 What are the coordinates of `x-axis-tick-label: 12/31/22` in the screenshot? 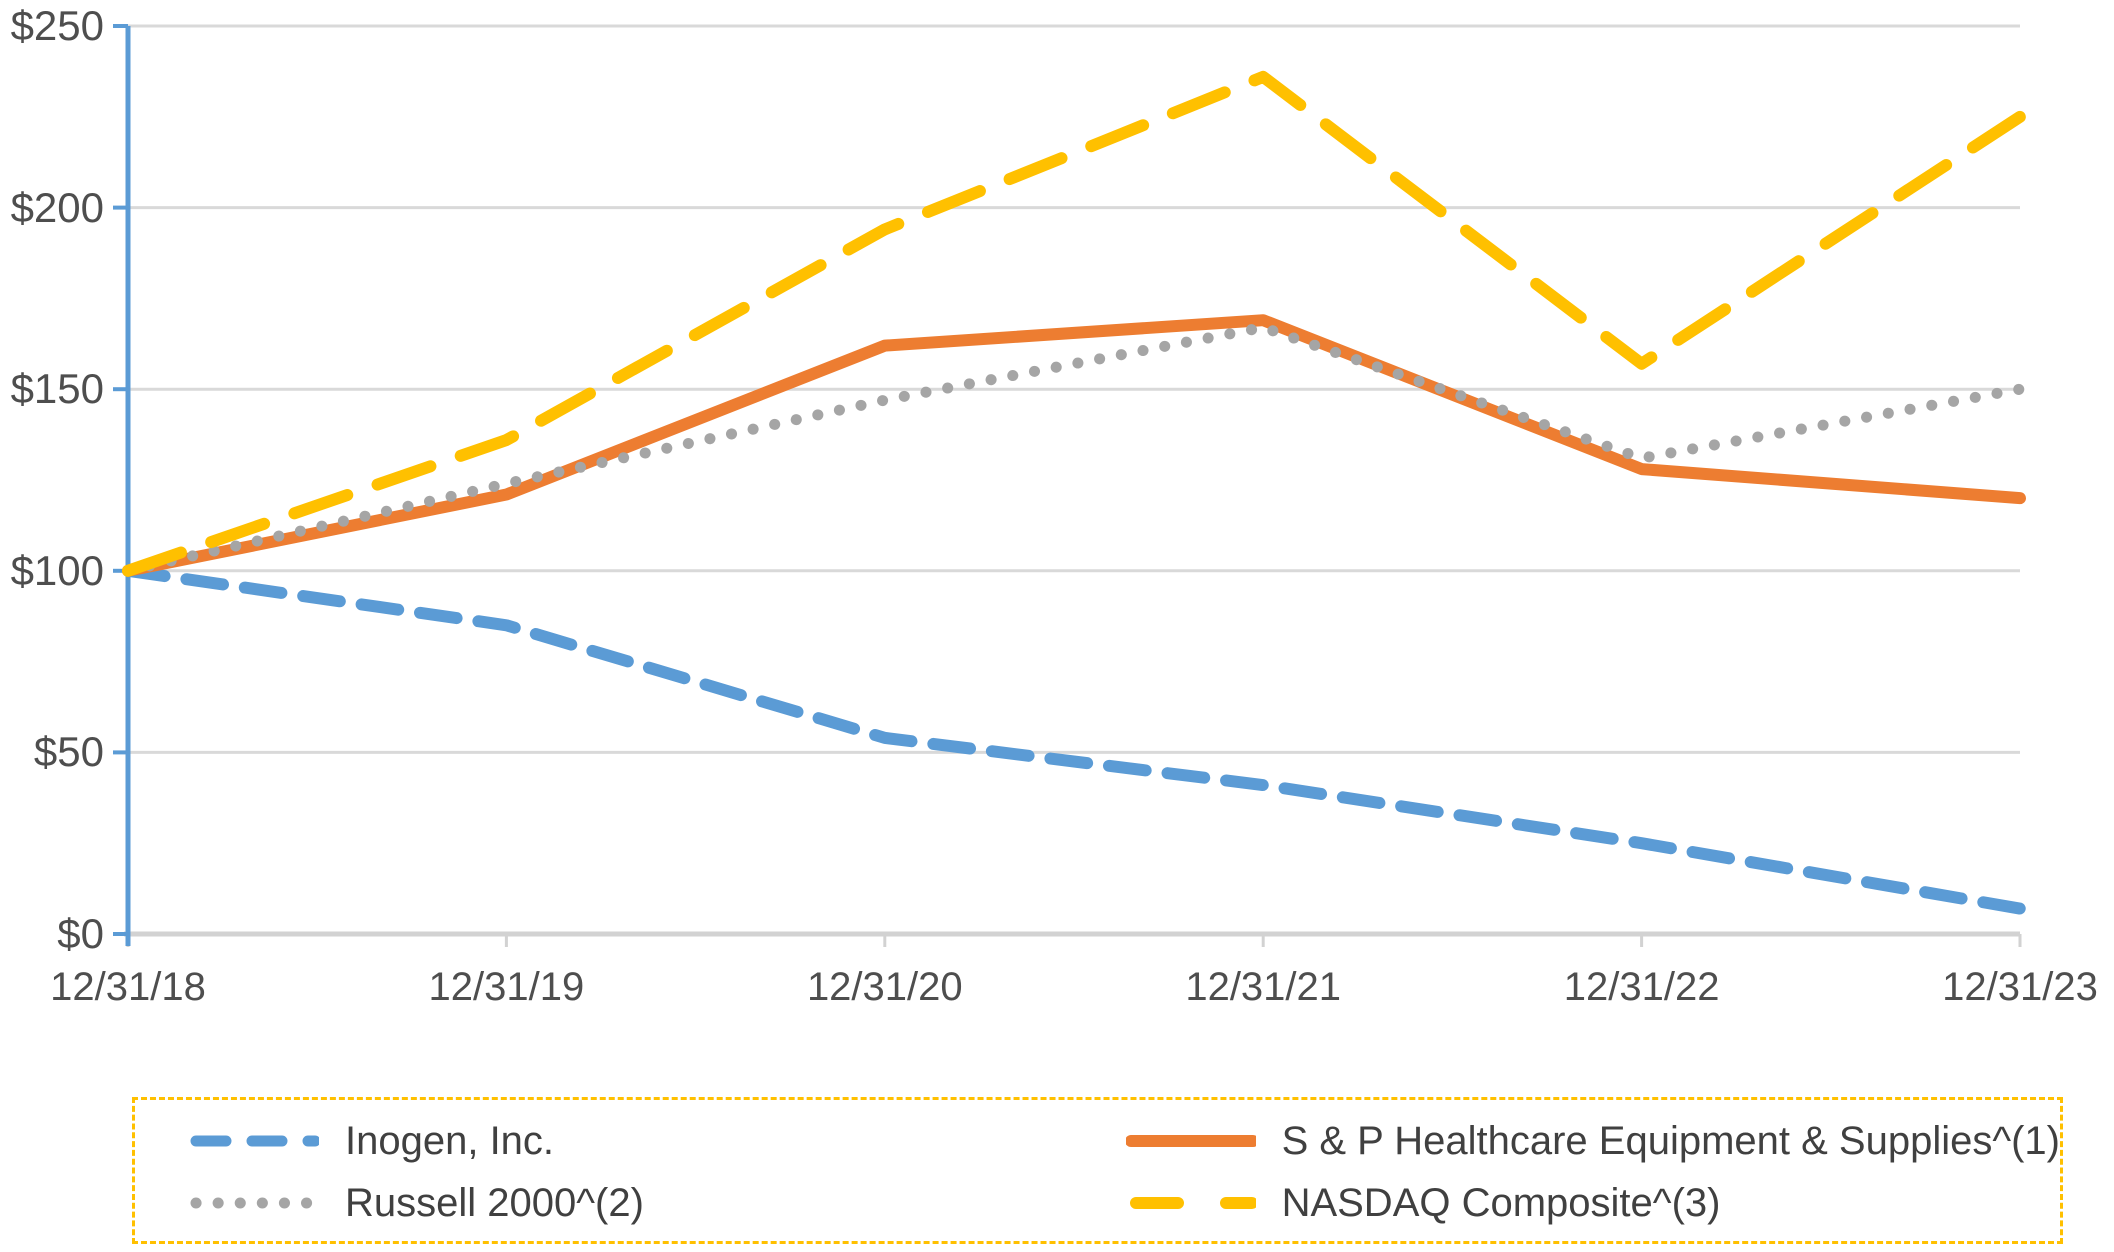 It's located at (1641, 987).